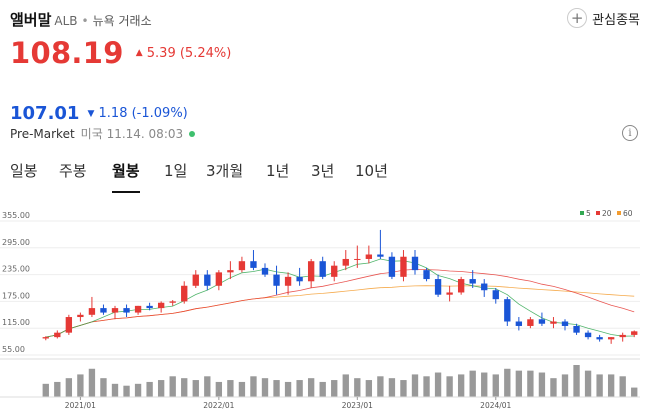  I want to click on stock-name: 앨버말, so click(31, 20).